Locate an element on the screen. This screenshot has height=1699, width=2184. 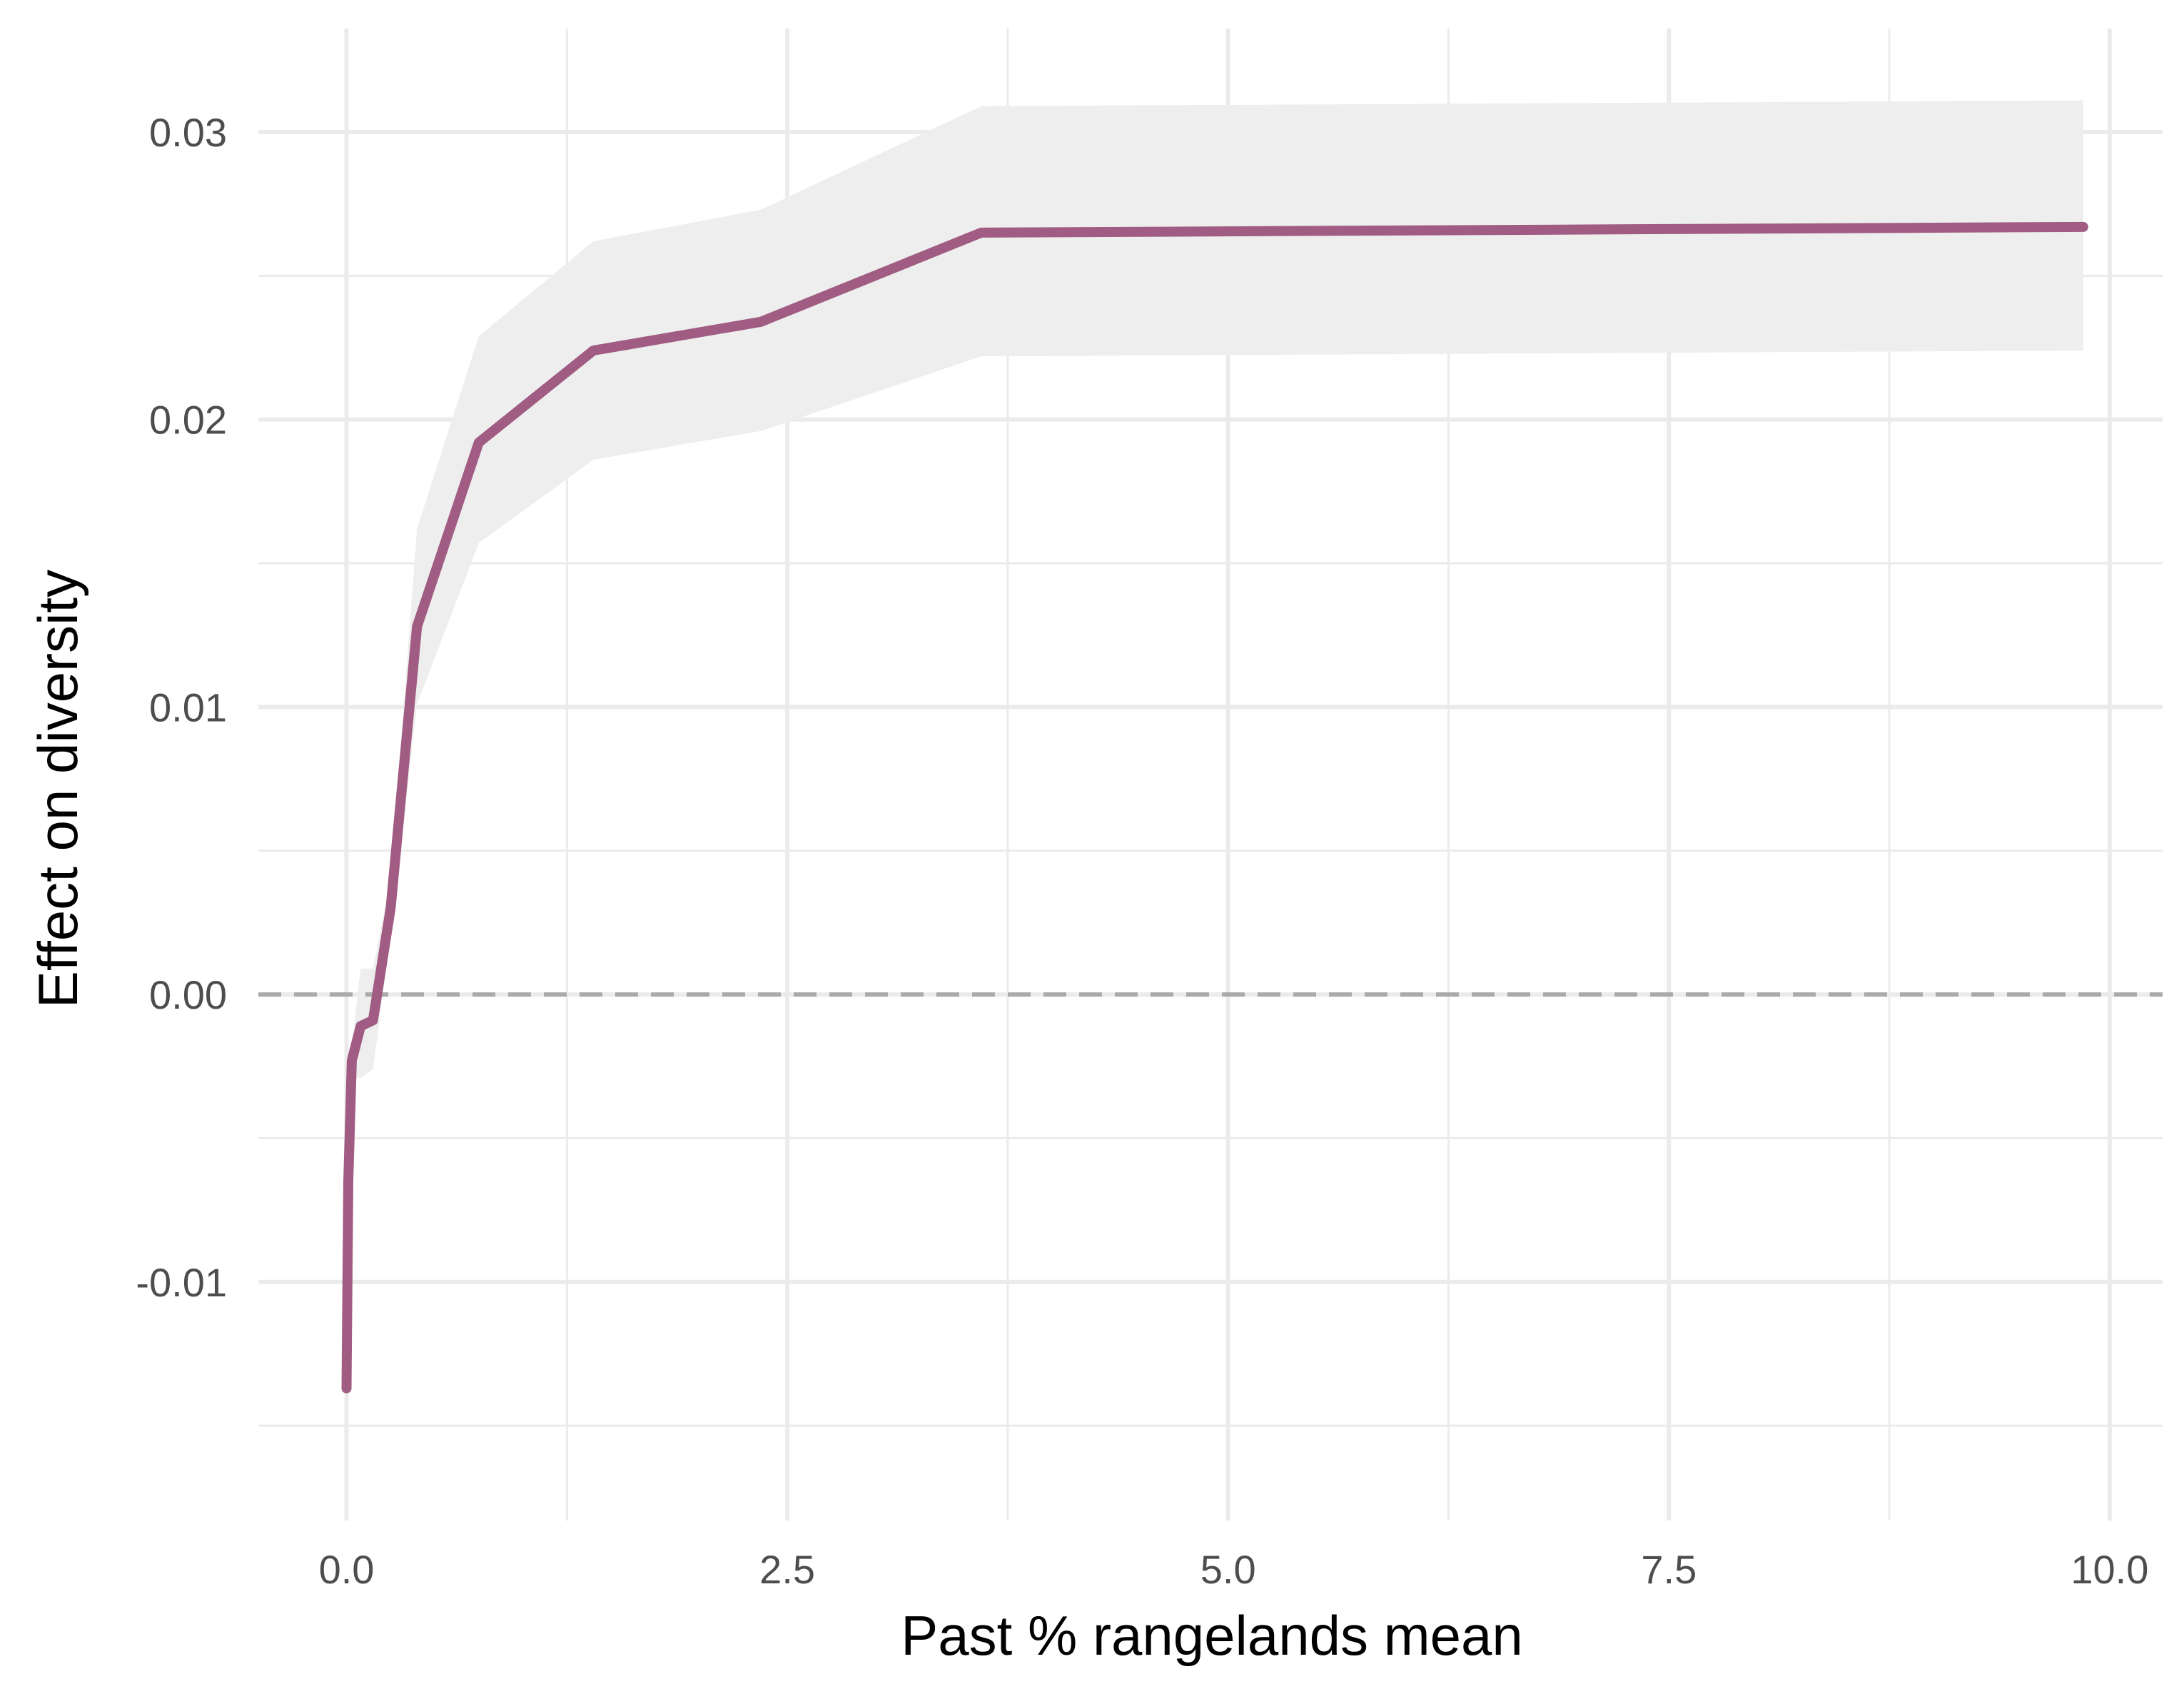
y-tick-labels: -0.01 0.00 0.01 0.02 0.03 is located at coordinates (181, 707).